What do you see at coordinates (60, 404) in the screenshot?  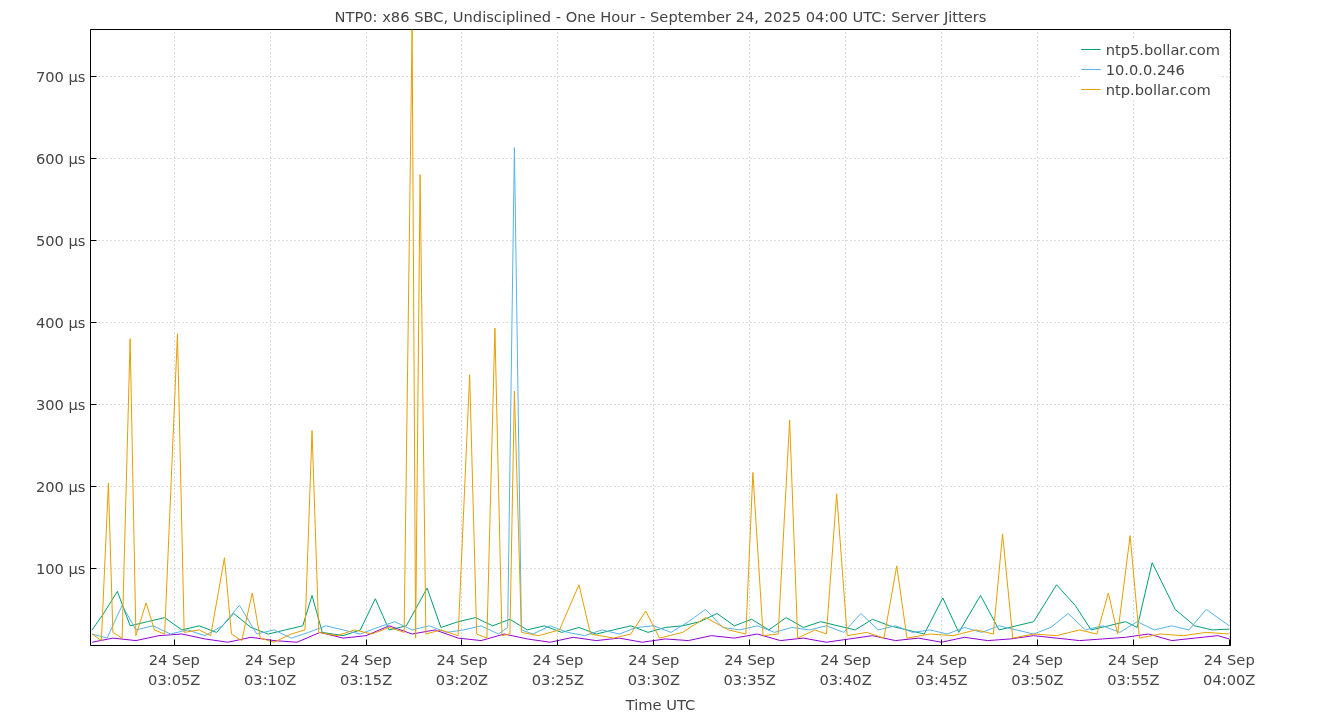 I see `y-tick-label: 300 µs` at bounding box center [60, 404].